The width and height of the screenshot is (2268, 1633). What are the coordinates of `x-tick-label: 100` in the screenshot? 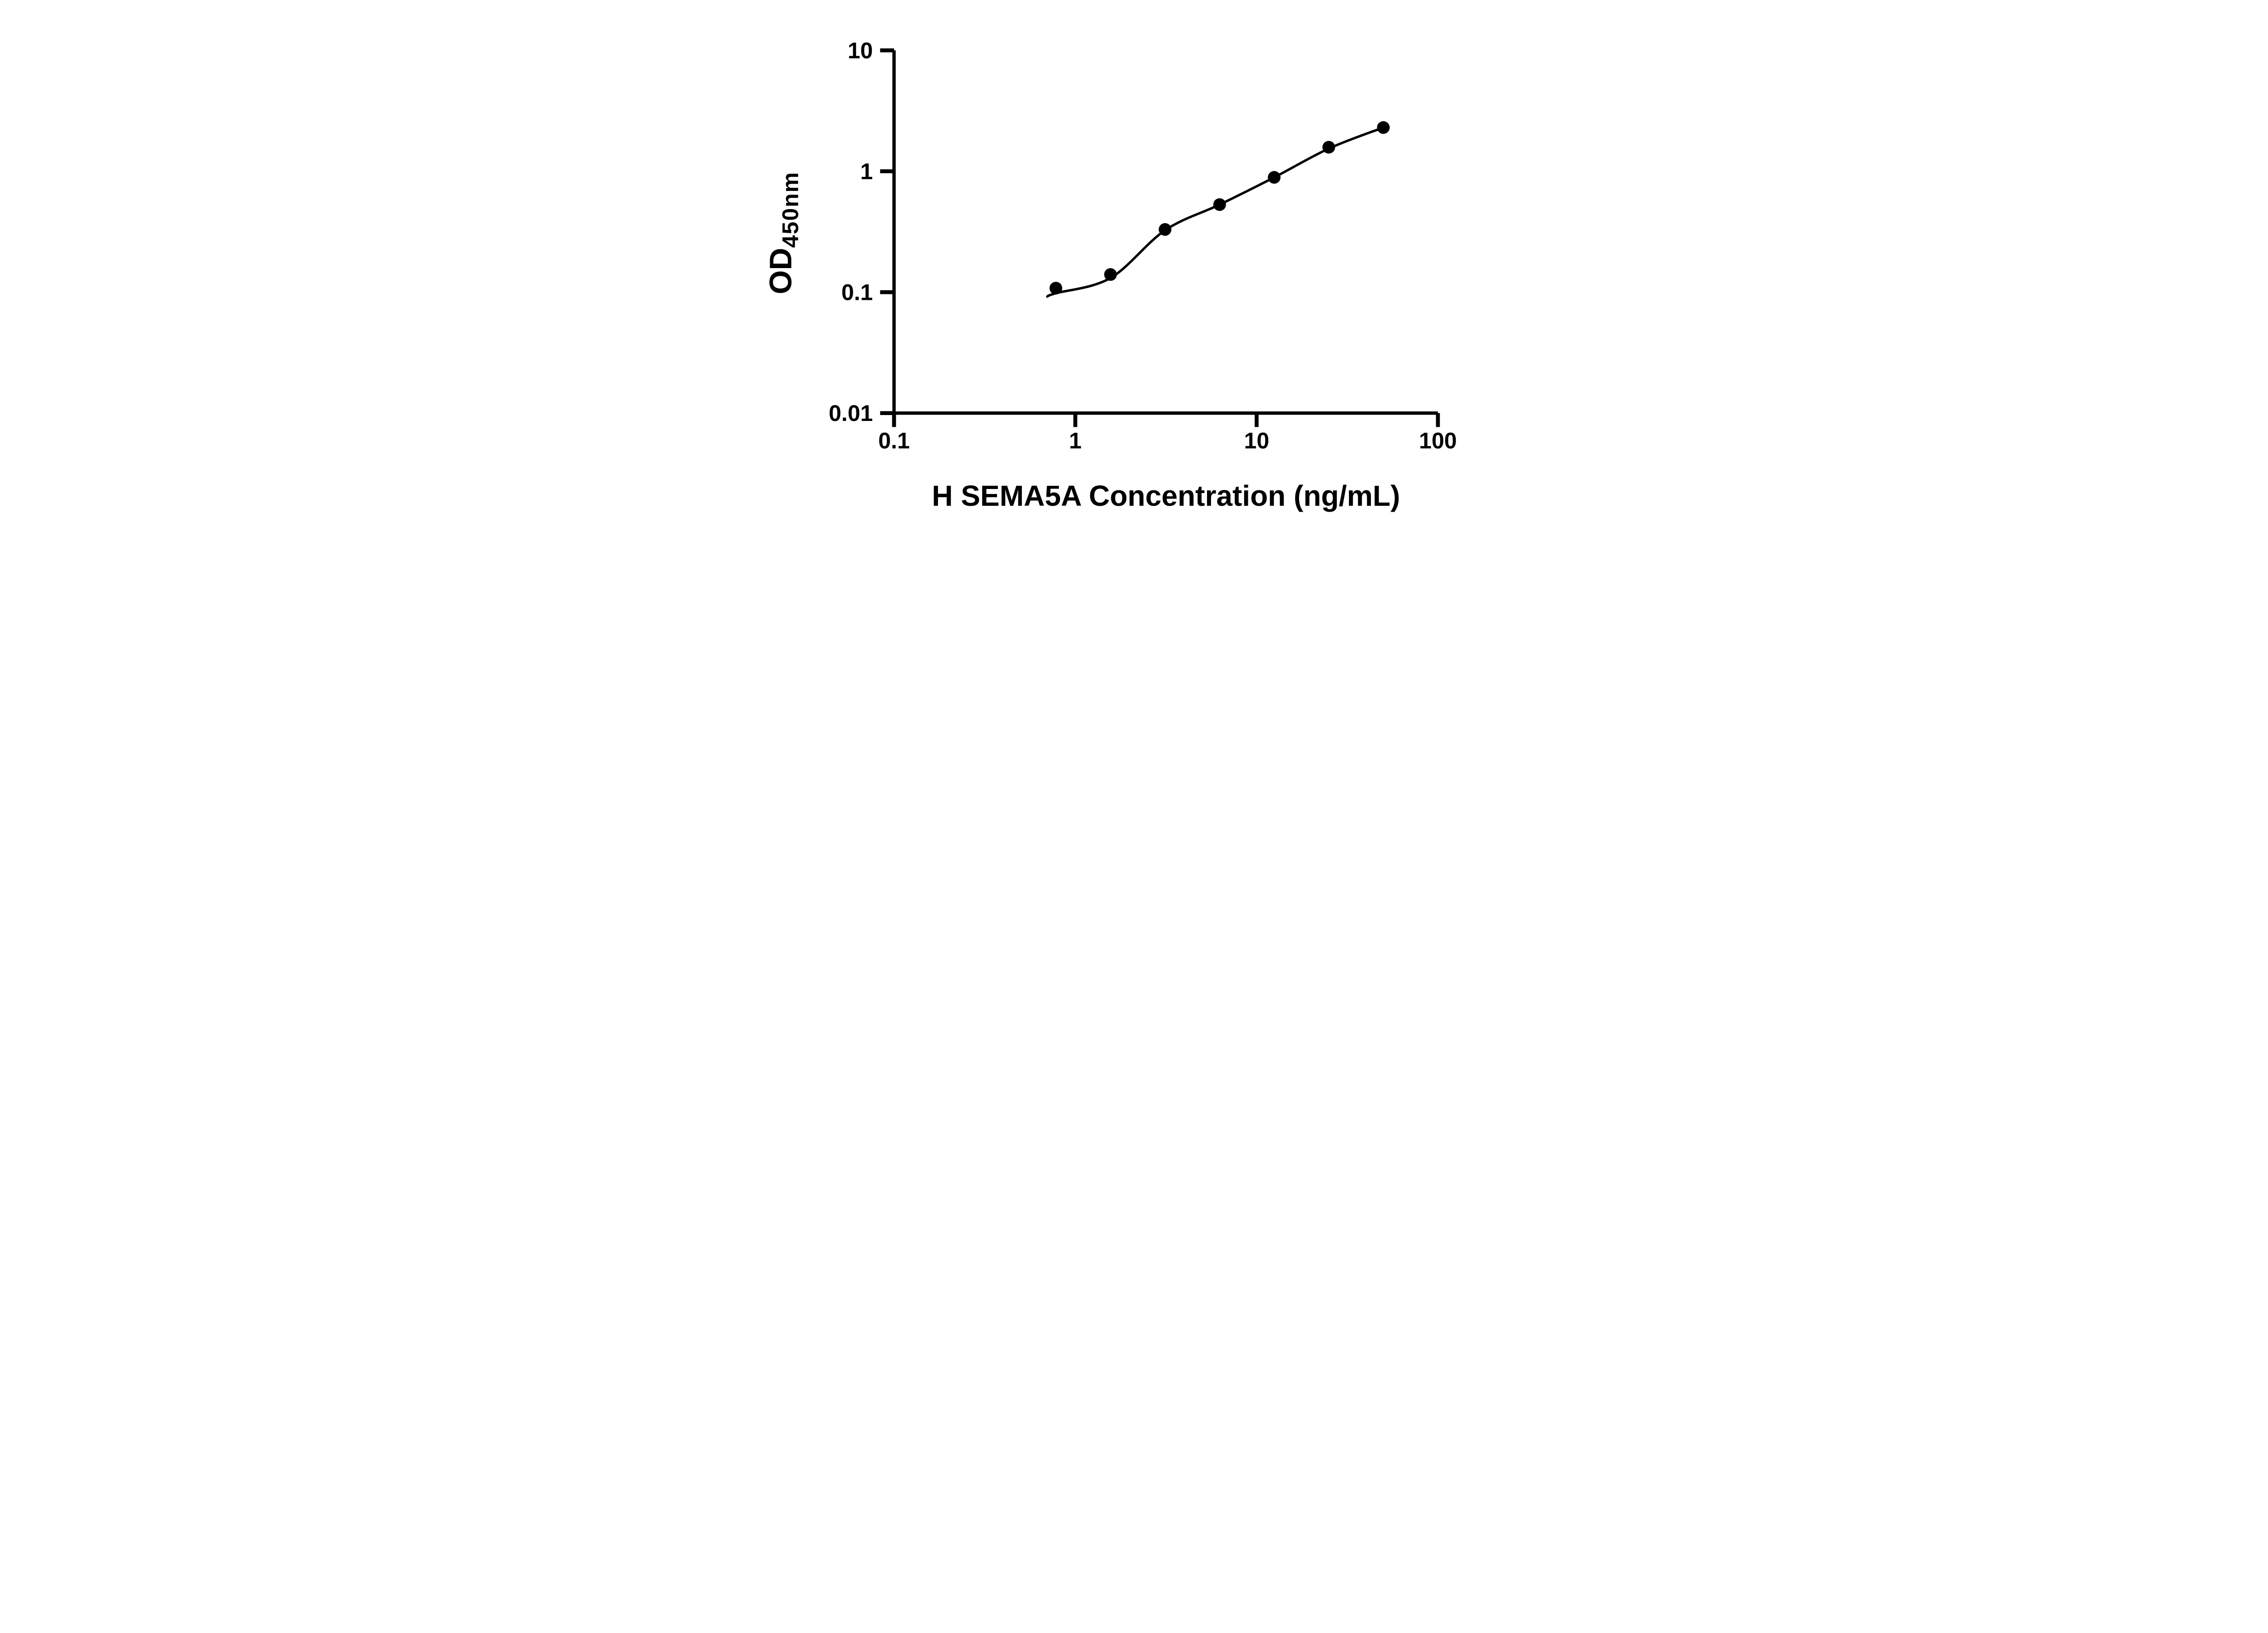 It's located at (1438, 441).